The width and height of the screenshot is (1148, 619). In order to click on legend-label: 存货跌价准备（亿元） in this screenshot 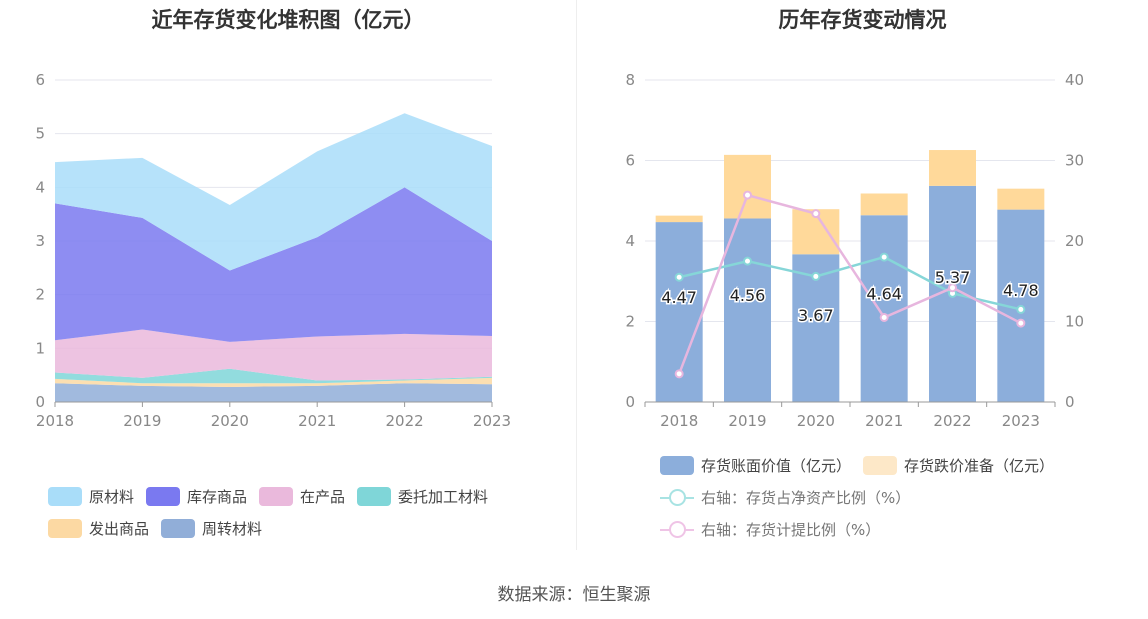, I will do `click(979, 465)`.